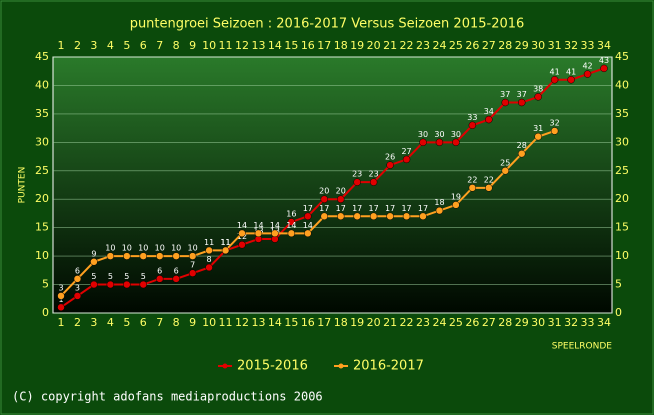  What do you see at coordinates (357, 45) in the screenshot?
I see `x-top-tick-label: 19` at bounding box center [357, 45].